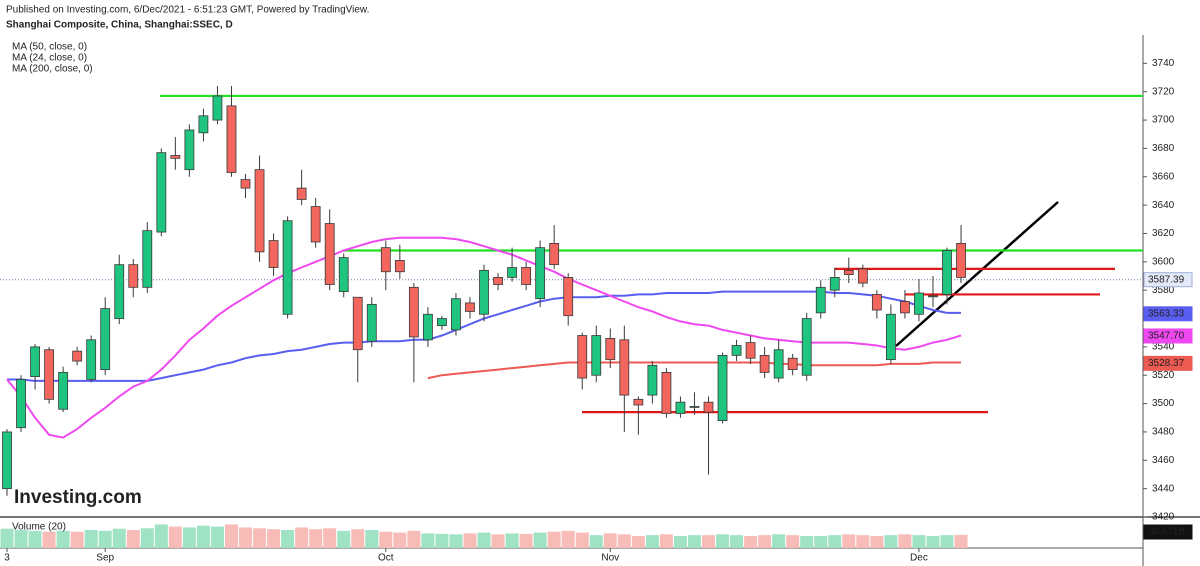 Image resolution: width=1200 pixels, height=566 pixels. Describe the element at coordinates (1163, 488) in the screenshot. I see `y-tick-label: 3440` at that location.